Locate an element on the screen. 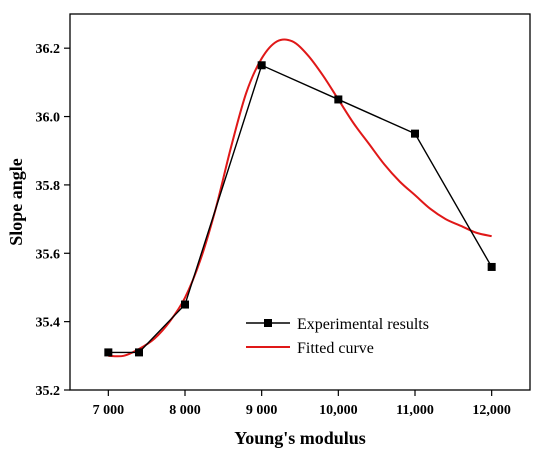  x-axis-title: Young's modulus is located at coordinates (300, 438).